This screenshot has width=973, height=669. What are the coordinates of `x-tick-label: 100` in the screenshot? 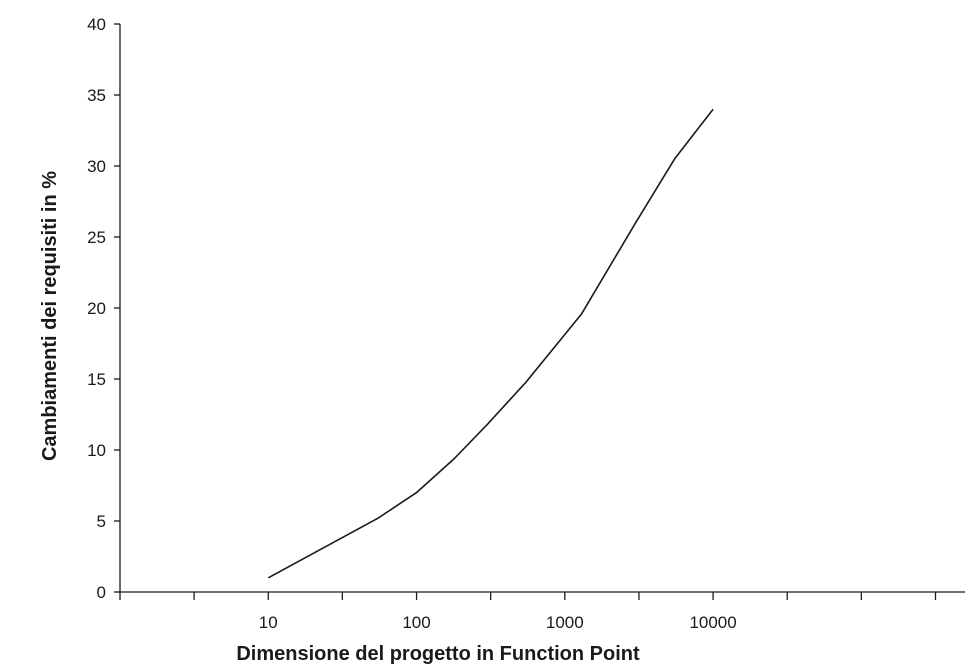 It's located at (416, 622).